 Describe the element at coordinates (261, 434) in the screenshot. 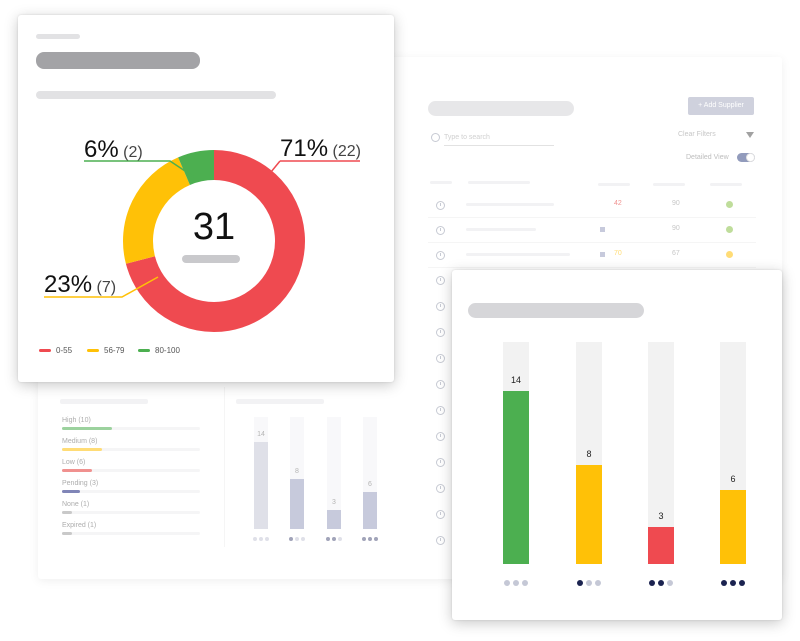

I see `mini-bar-value: 14` at that location.